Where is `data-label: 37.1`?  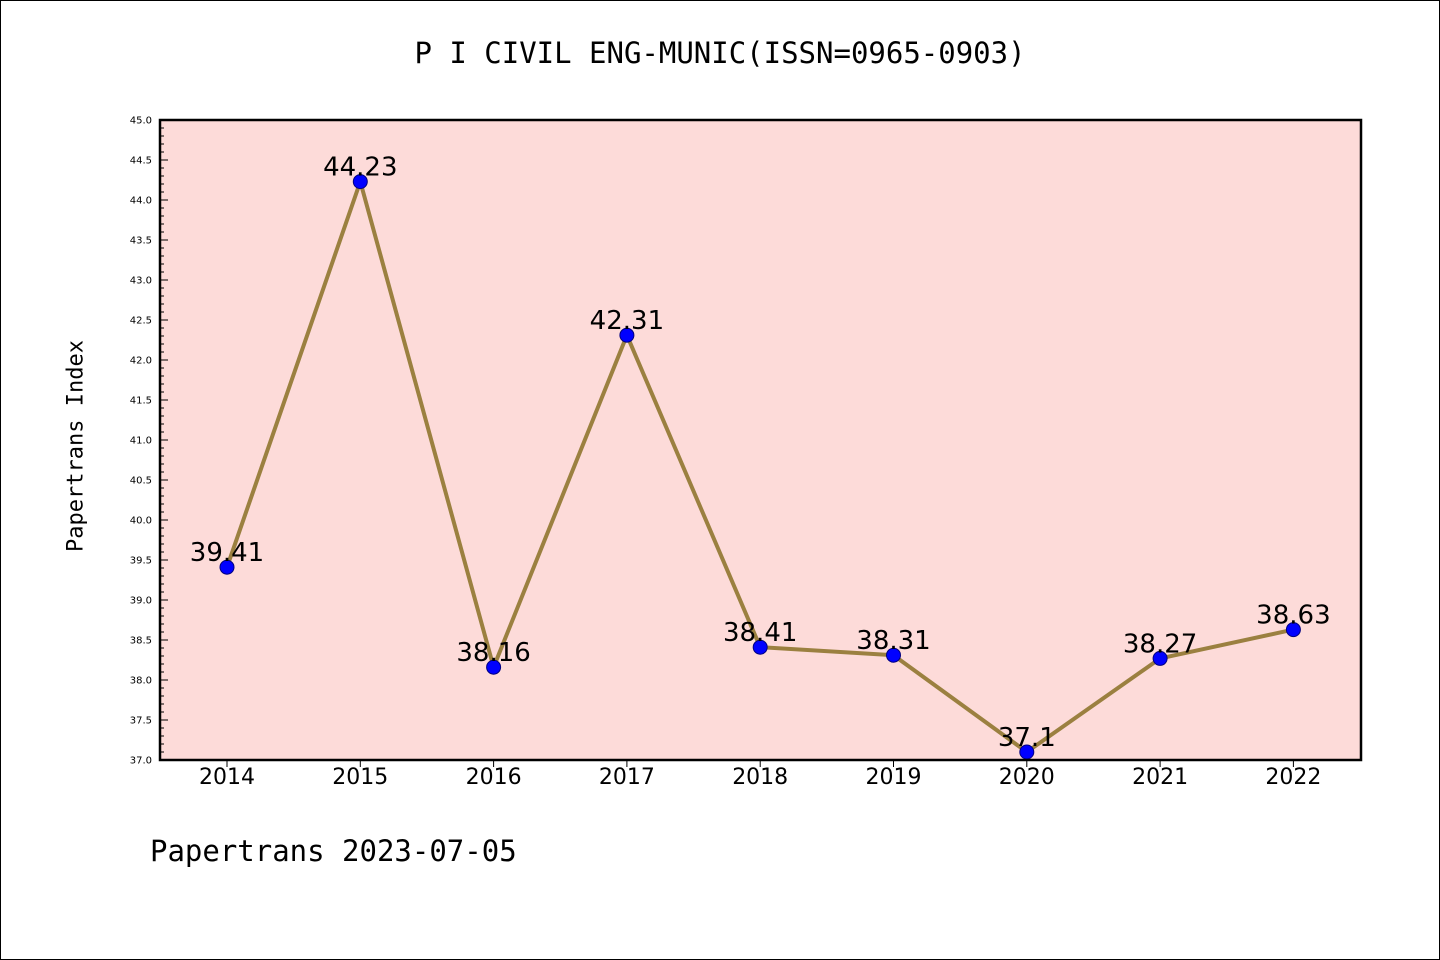 data-label: 37.1 is located at coordinates (1027, 738).